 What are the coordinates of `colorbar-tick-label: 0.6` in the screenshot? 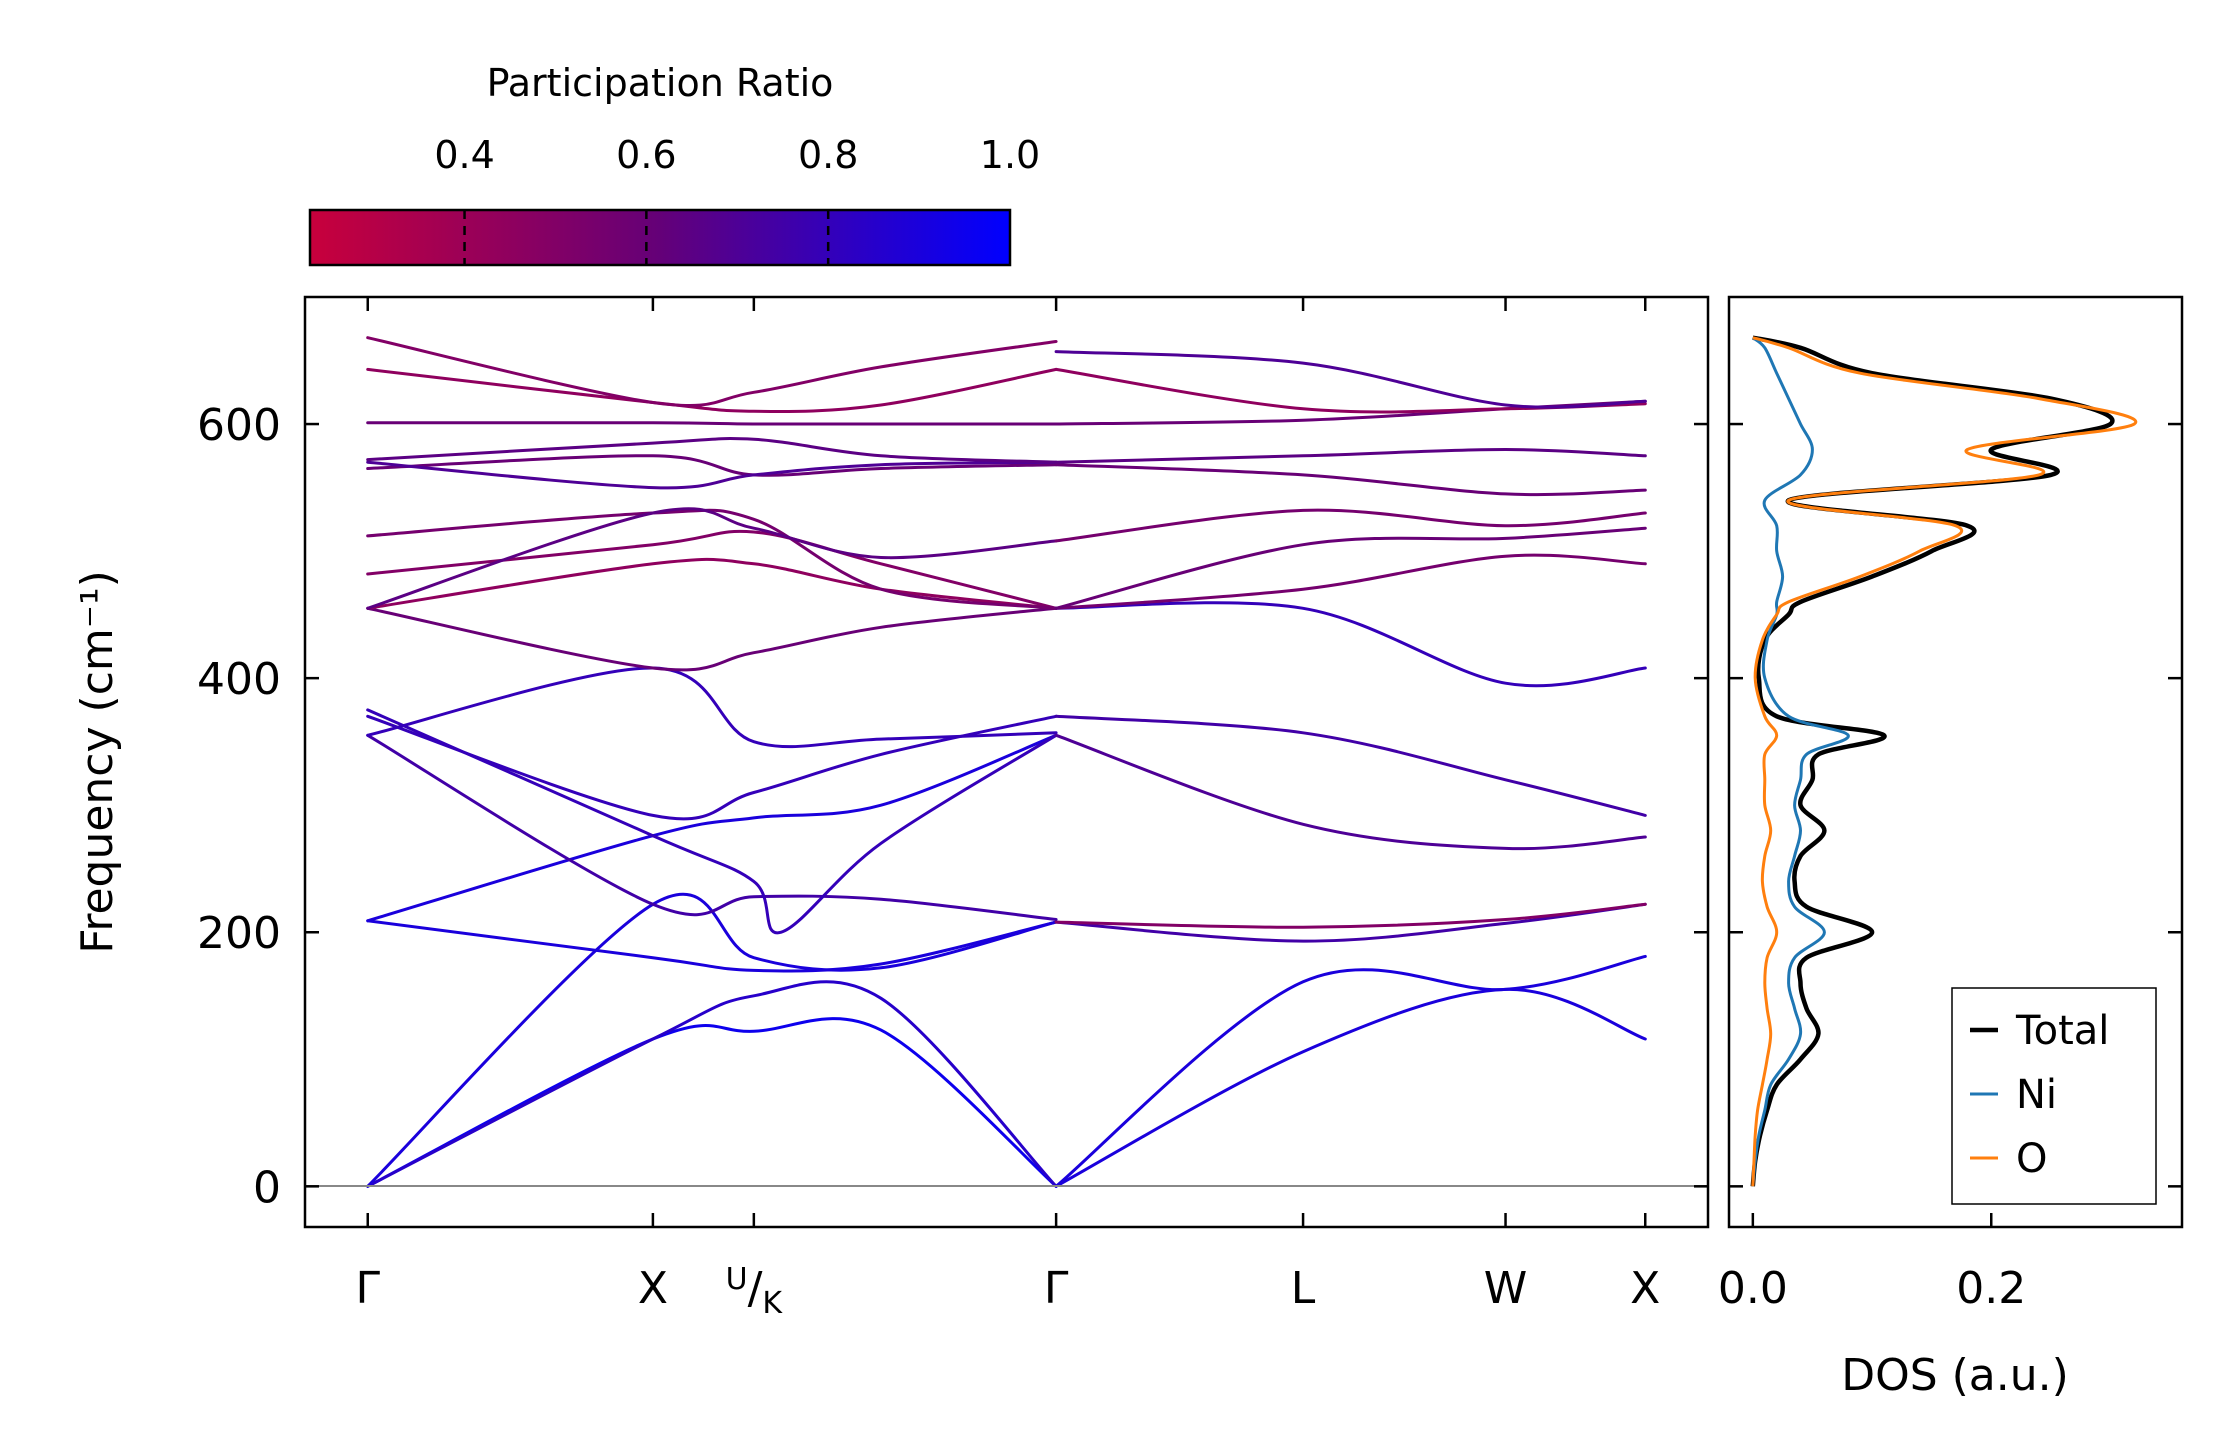 It's located at (646, 155).